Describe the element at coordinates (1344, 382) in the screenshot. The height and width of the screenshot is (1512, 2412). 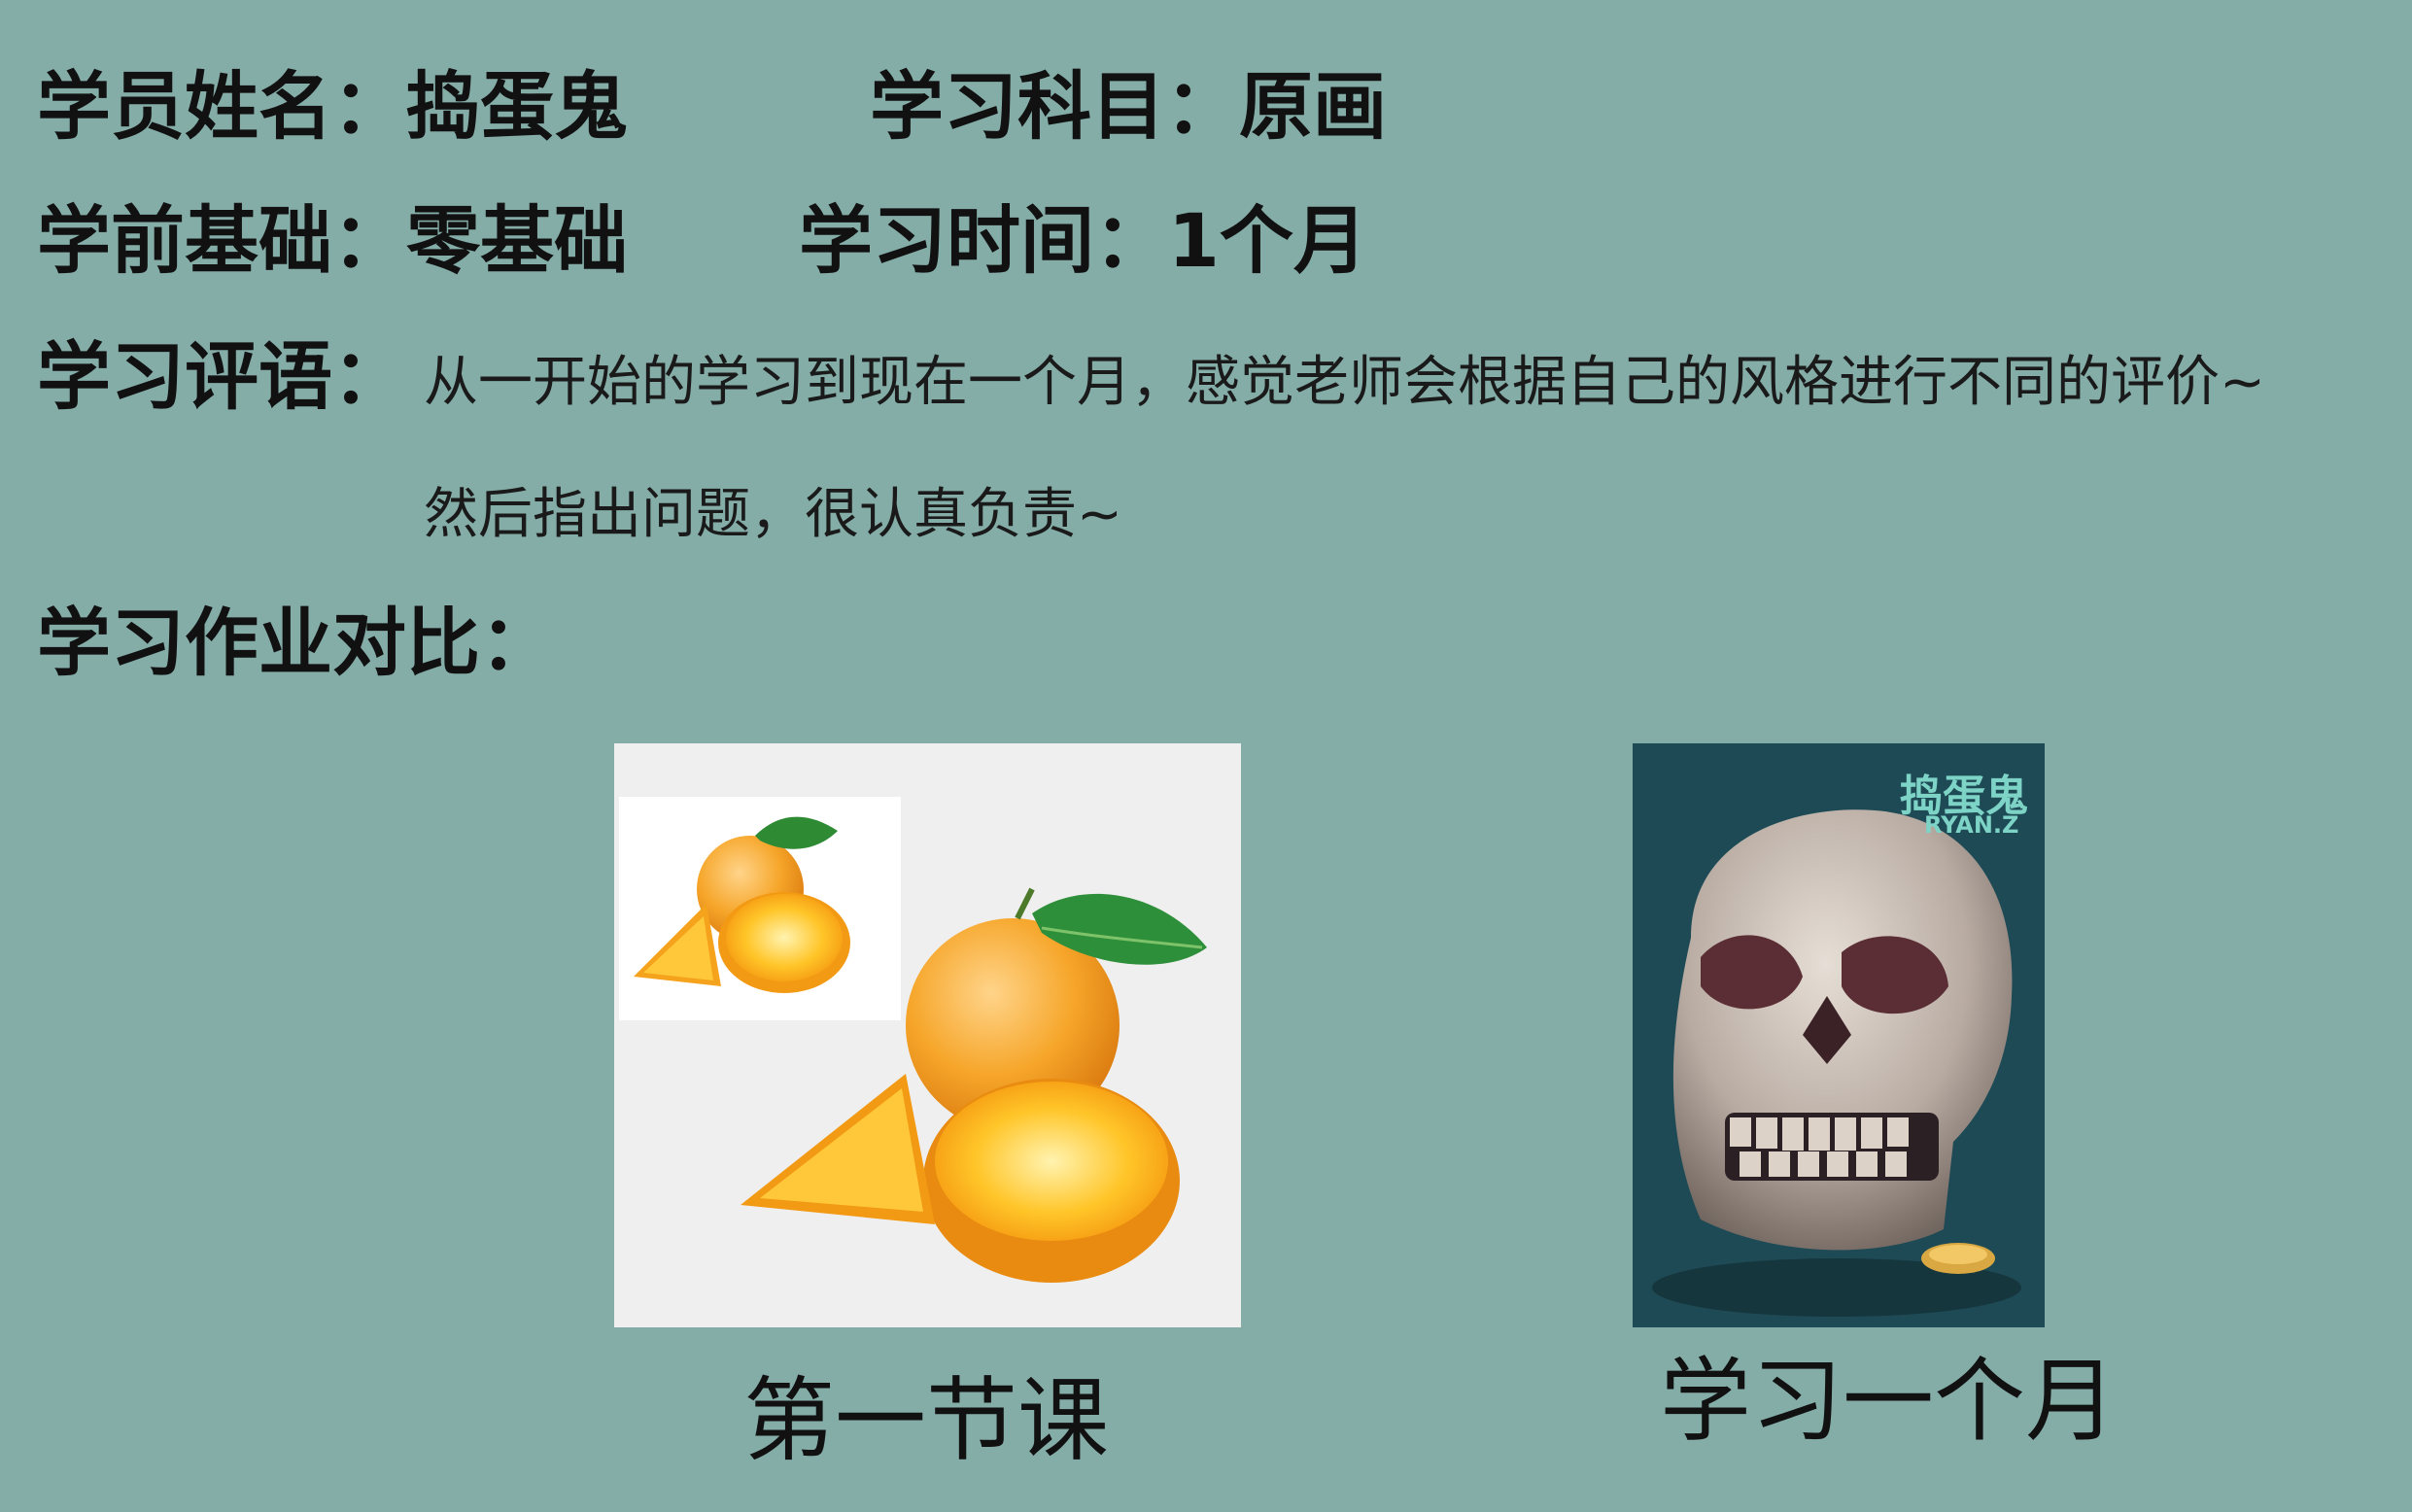
I see `review-line-1: 从一开始的学习到现在一个月，感觉老师会根据自己的风格进行不同的评价~` at that location.